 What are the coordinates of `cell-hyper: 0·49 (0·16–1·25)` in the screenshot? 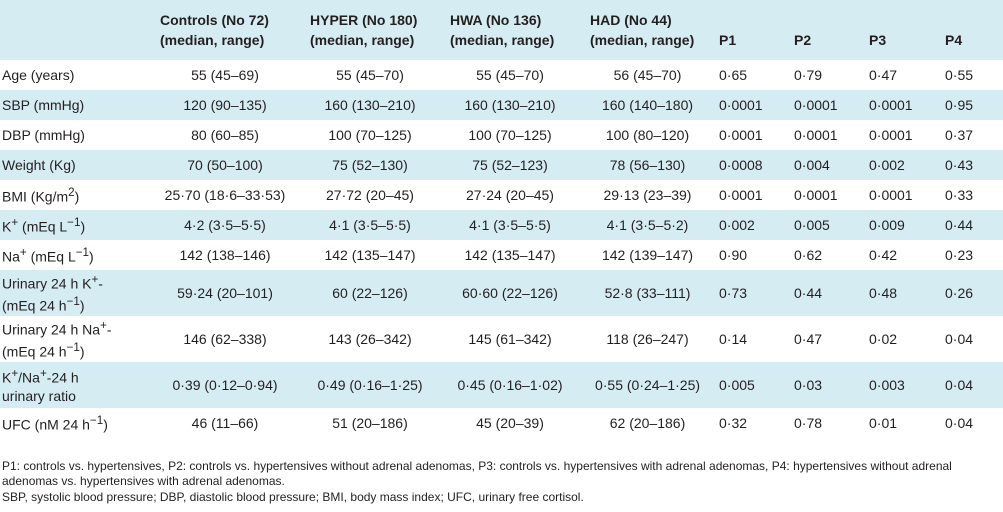 It's located at (370, 385).